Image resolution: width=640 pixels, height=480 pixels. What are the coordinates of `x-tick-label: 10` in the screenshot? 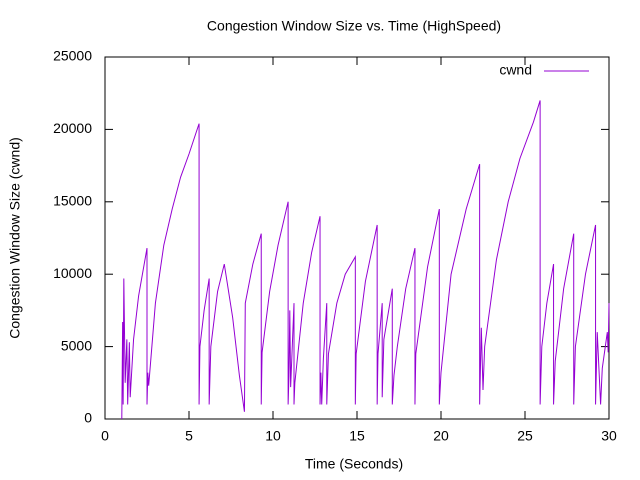 It's located at (273, 436).